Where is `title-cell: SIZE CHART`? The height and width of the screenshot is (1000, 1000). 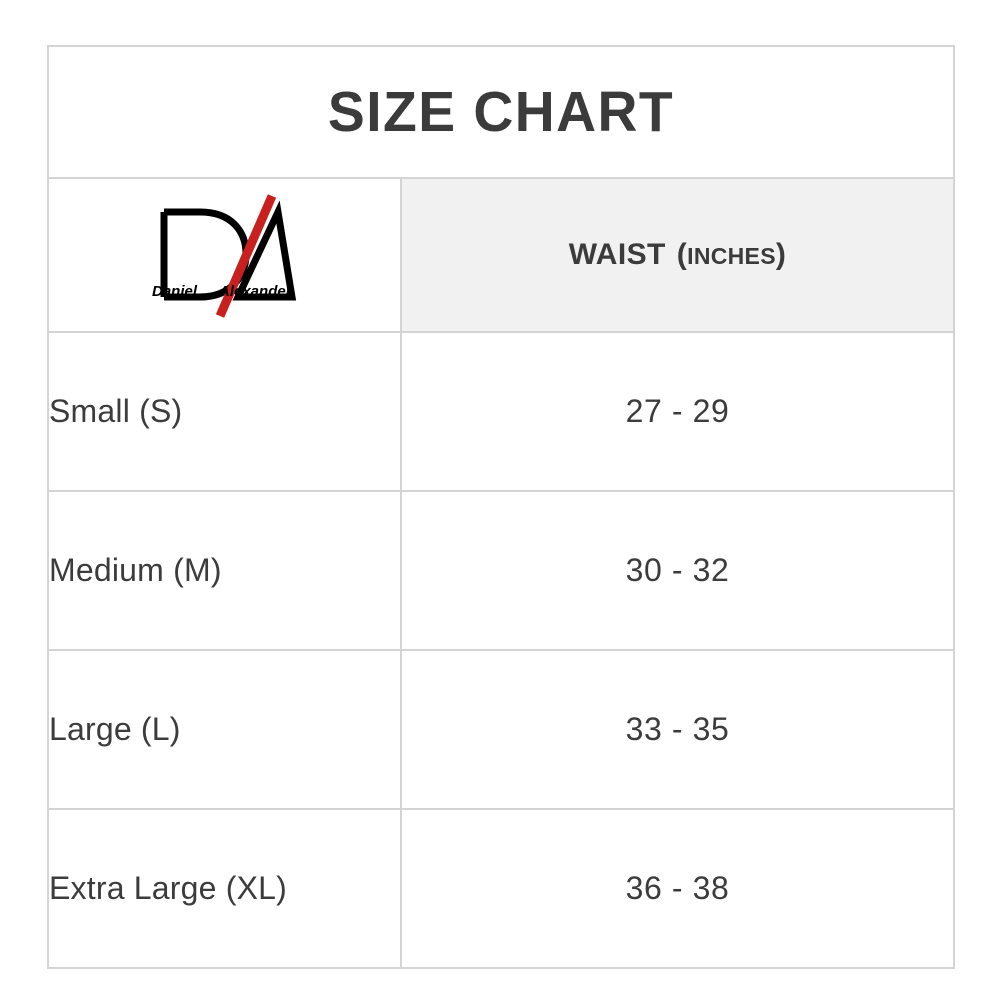 title-cell: SIZE CHART is located at coordinates (501, 112).